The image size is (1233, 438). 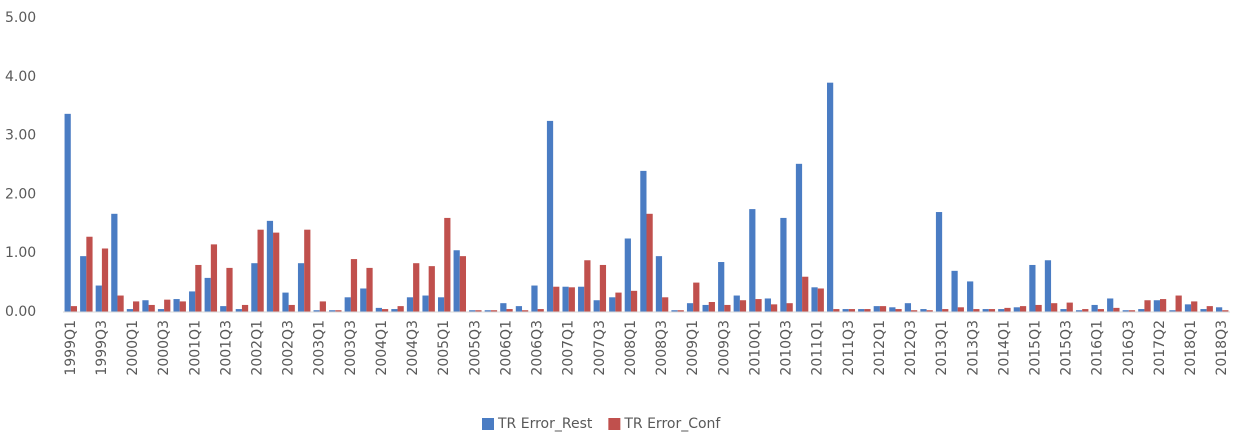 I want to click on x-tick-label: 2005Q3, so click(x=475, y=348).